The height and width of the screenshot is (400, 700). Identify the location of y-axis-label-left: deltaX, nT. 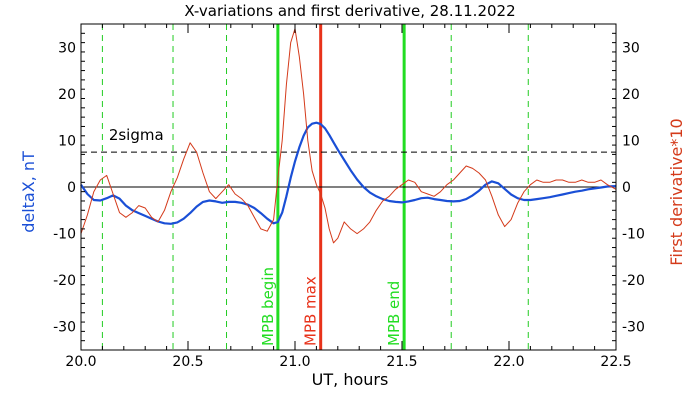
(28, 192).